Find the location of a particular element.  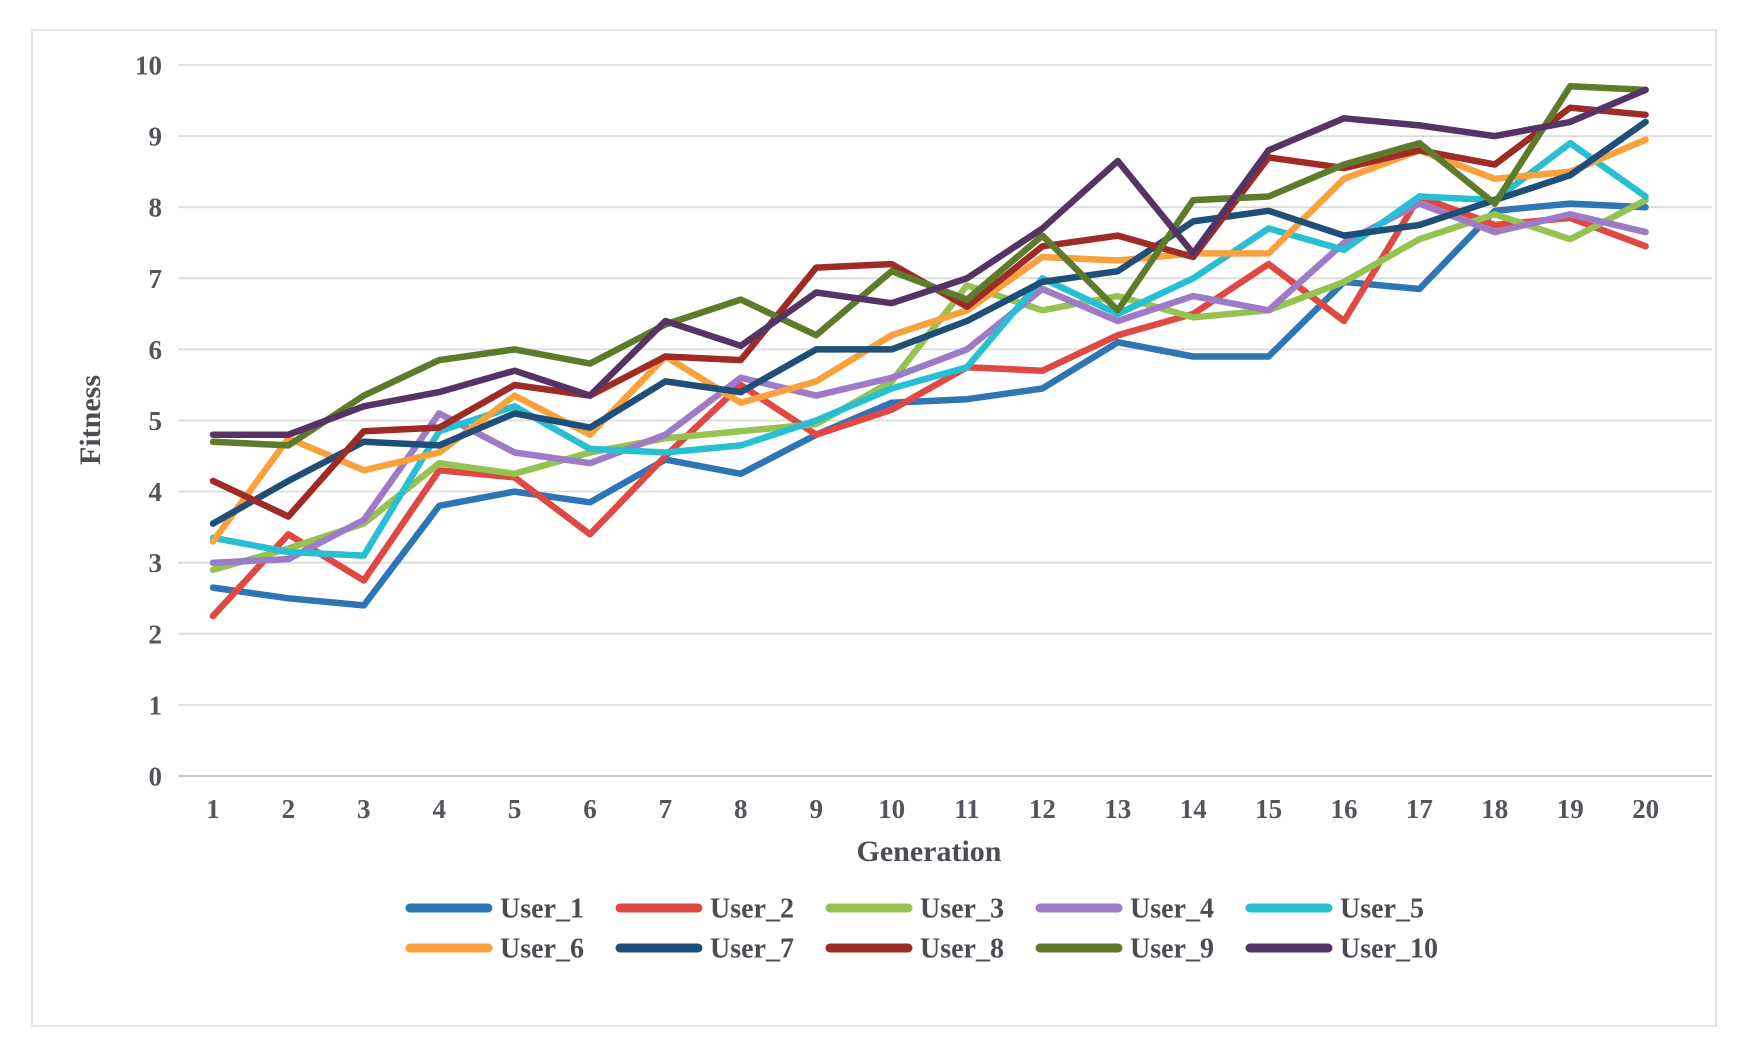

y-tick-label: 8 is located at coordinates (156, 208).